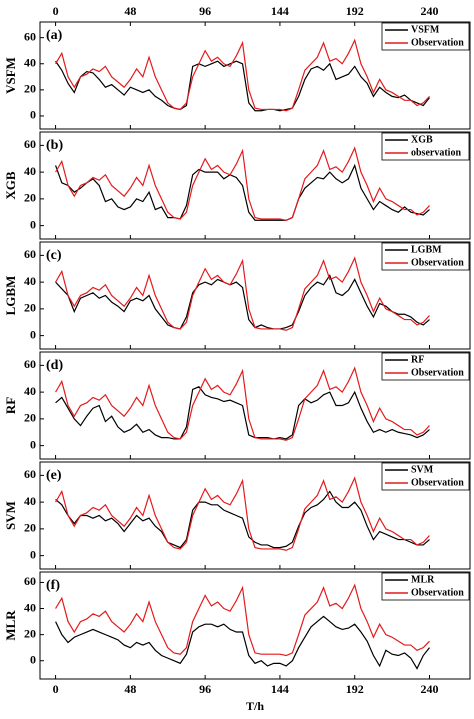  I want to click on y-axis-label: SVM, so click(10, 515).